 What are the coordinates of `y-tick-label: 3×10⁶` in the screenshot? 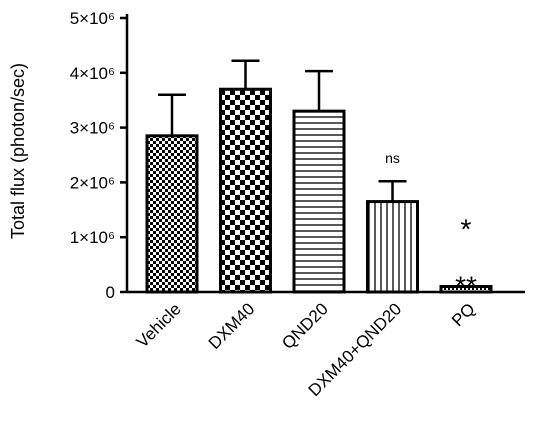 It's located at (92, 128).